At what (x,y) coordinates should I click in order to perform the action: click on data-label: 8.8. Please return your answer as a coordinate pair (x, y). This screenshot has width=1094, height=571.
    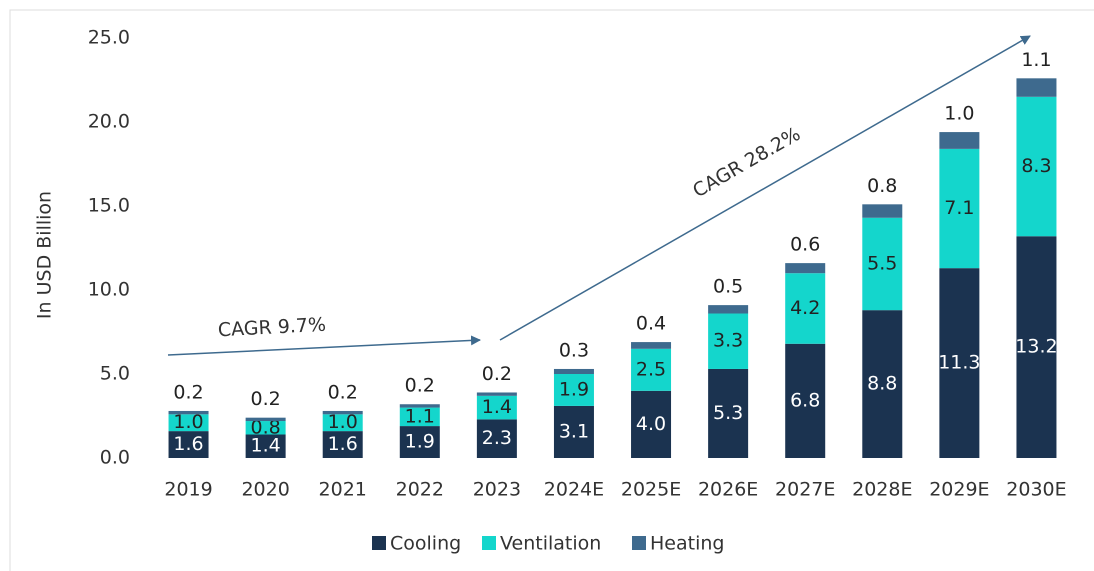
    Looking at the image, I should click on (882, 384).